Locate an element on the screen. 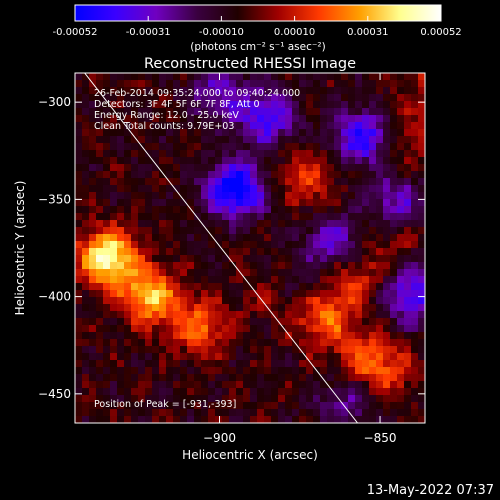  colorbar-tick-label: 0.00052 is located at coordinates (440, 32).